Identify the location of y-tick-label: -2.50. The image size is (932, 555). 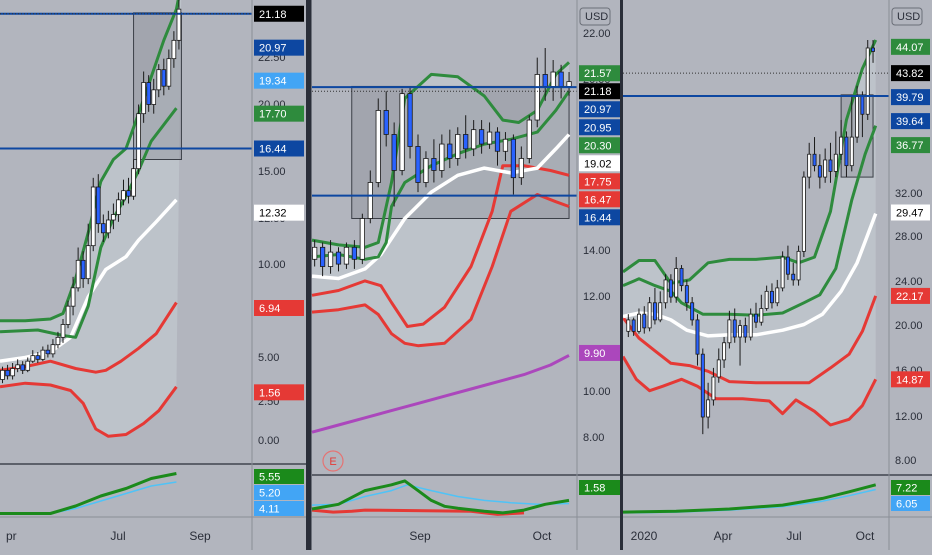
(270, 1).